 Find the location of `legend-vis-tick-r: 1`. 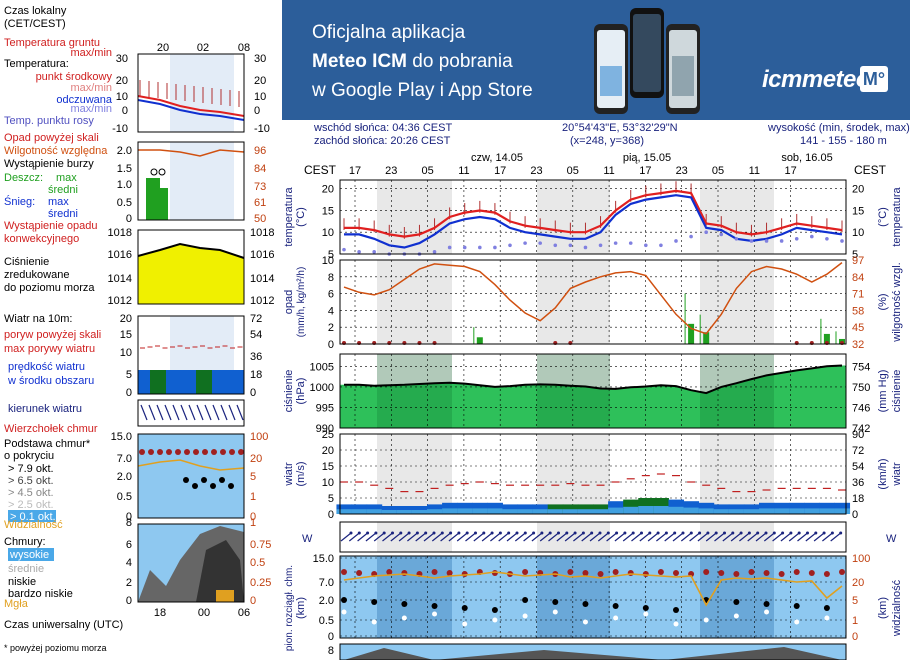

legend-vis-tick-r: 1 is located at coordinates (253, 523).